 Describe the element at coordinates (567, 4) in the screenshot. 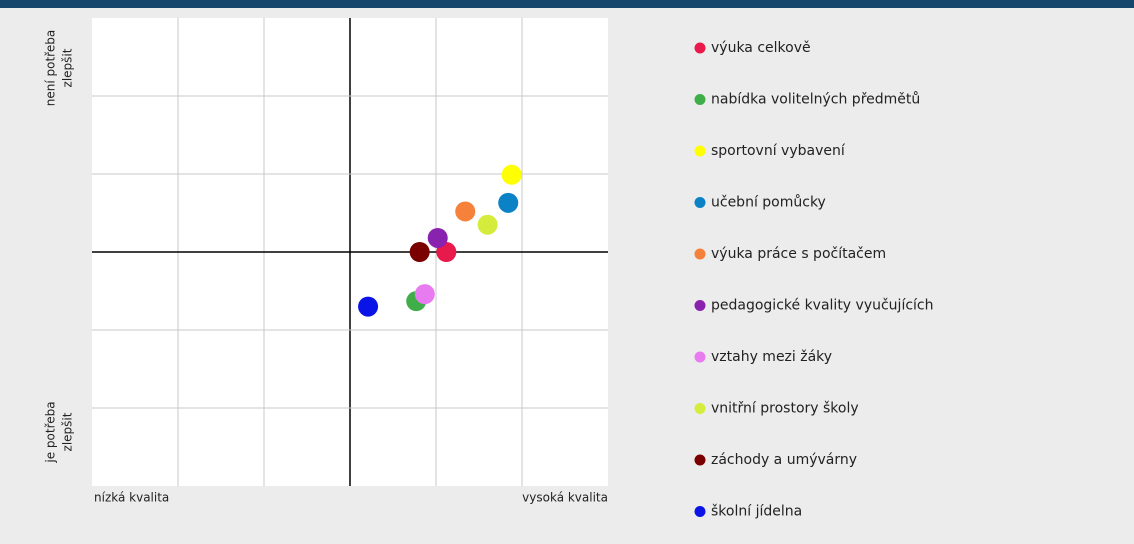

I see `top-bar` at that location.